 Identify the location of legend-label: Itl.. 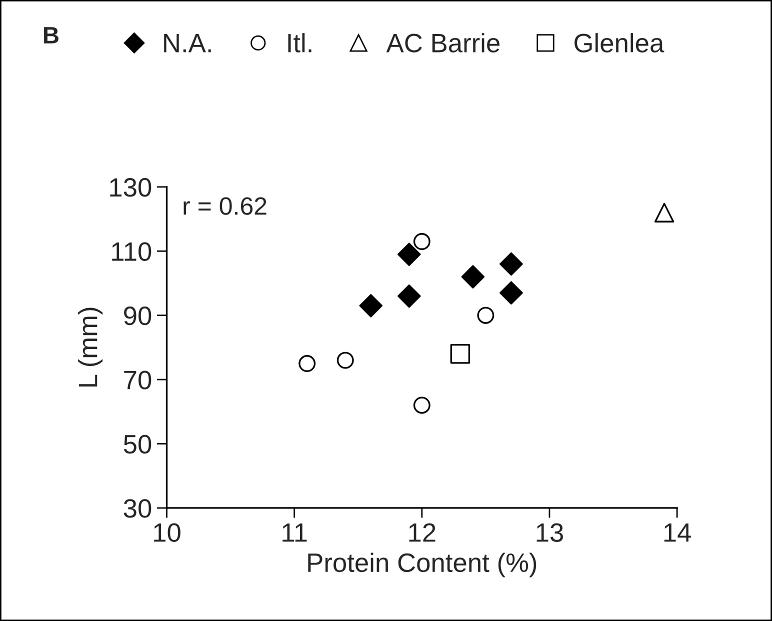
(300, 42).